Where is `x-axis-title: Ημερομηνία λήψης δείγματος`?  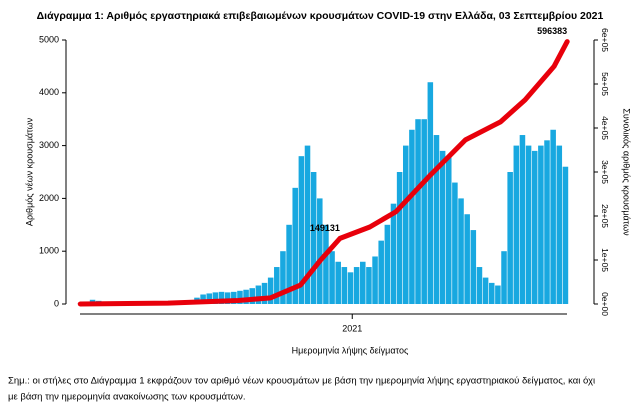
x-axis-title: Ημερομηνία λήψης δείγματος is located at coordinates (350, 350).